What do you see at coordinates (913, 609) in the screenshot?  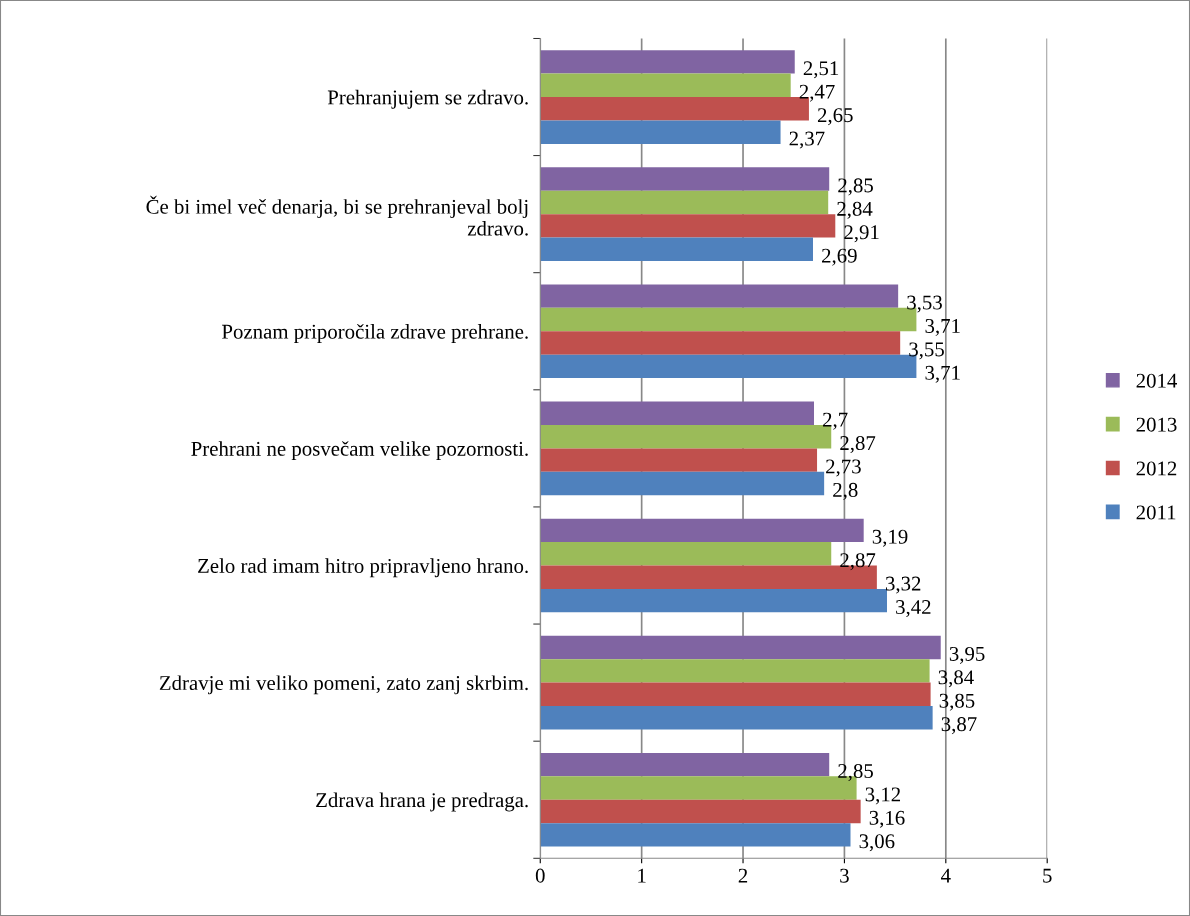 I see `data-label: 3,42` at bounding box center [913, 609].